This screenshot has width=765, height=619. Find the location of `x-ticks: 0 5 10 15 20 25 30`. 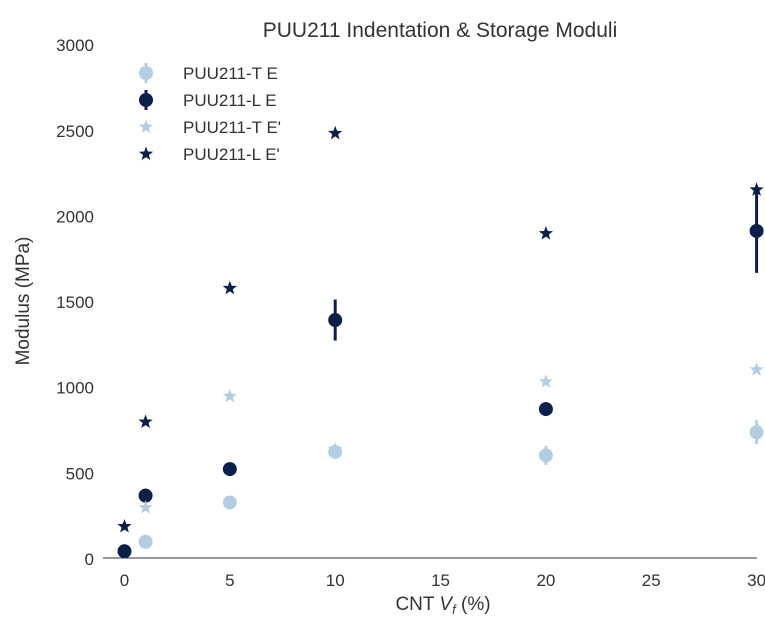

x-ticks: 0 5 10 15 20 25 30 is located at coordinates (442, 580).